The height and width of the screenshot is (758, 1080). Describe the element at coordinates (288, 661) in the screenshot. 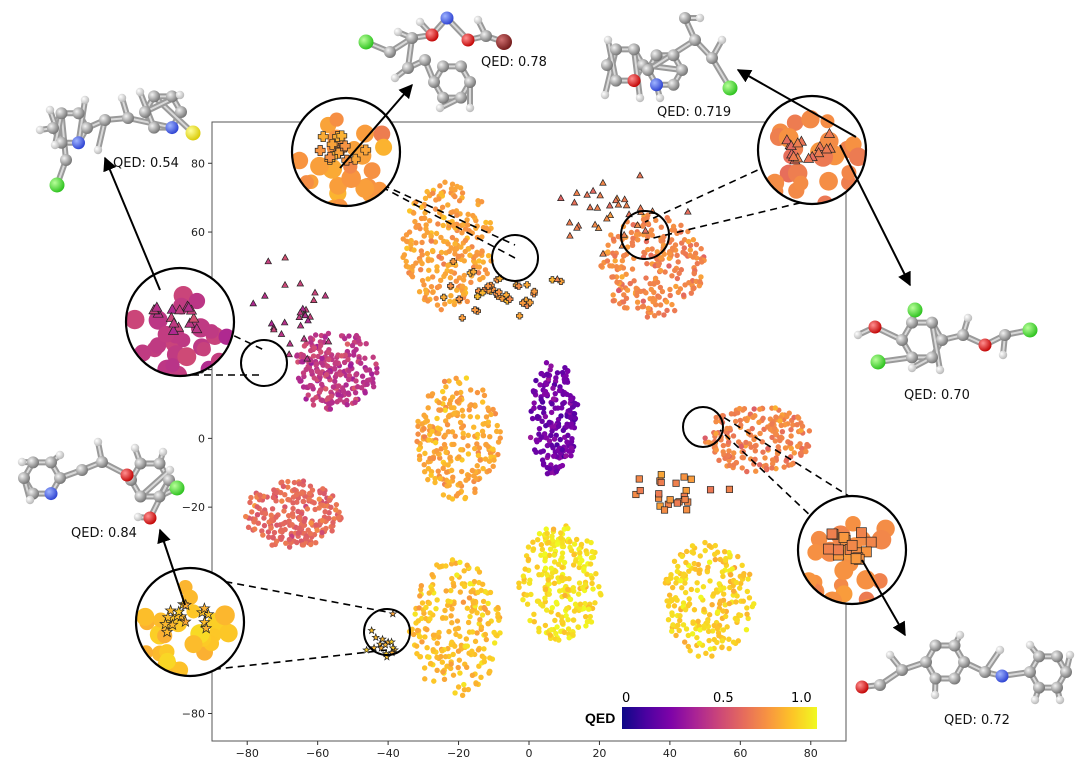

I see `zoom-guide-line` at that location.